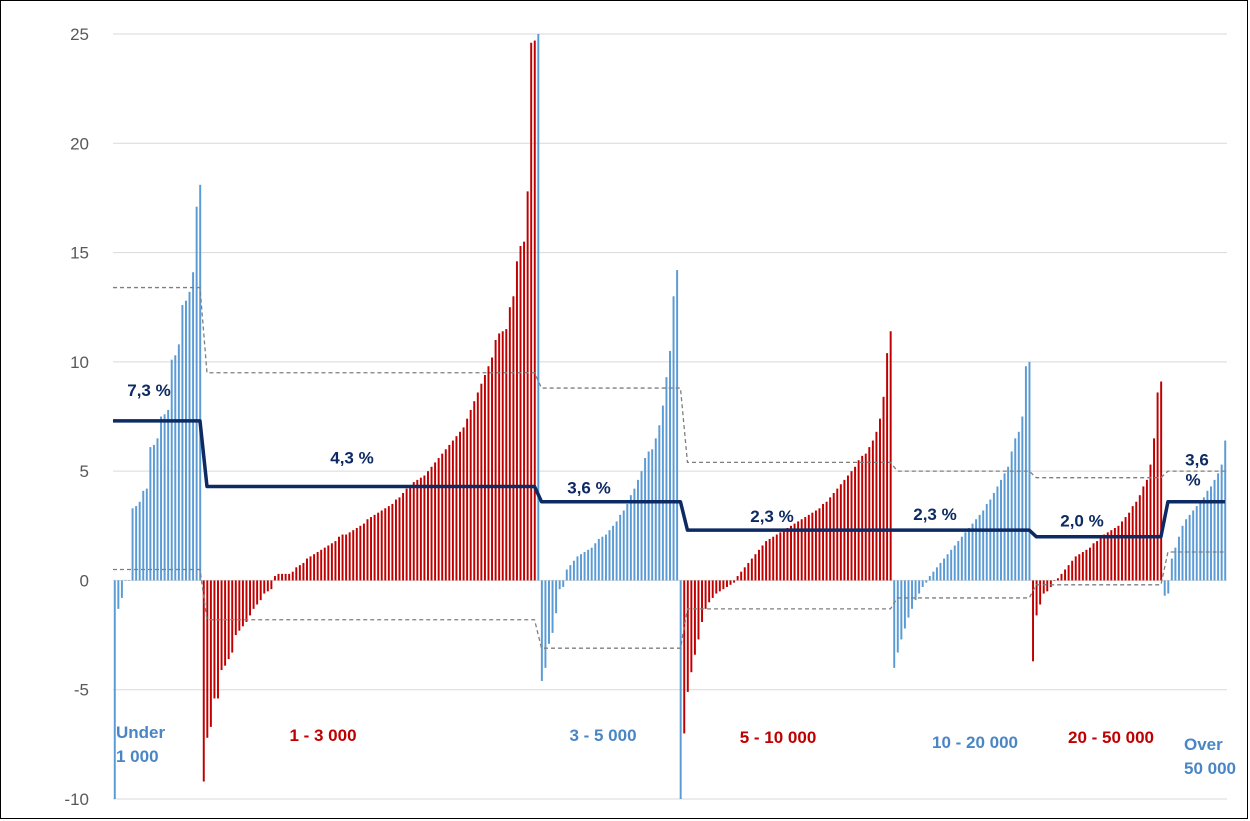 The width and height of the screenshot is (1250, 821). I want to click on y-tick-label: -10, so click(76, 799).